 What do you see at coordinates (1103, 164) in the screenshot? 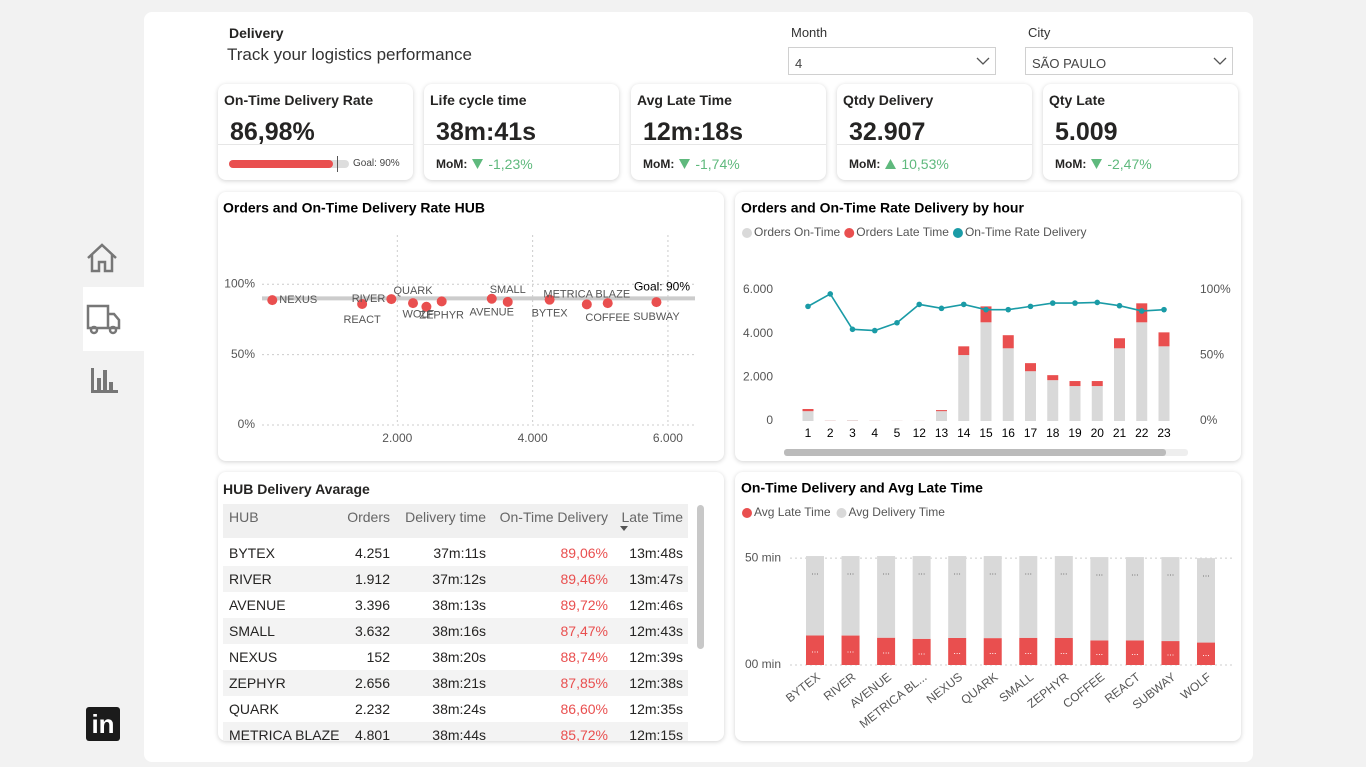
I see `mom-row: MoM: -2,47%` at bounding box center [1103, 164].